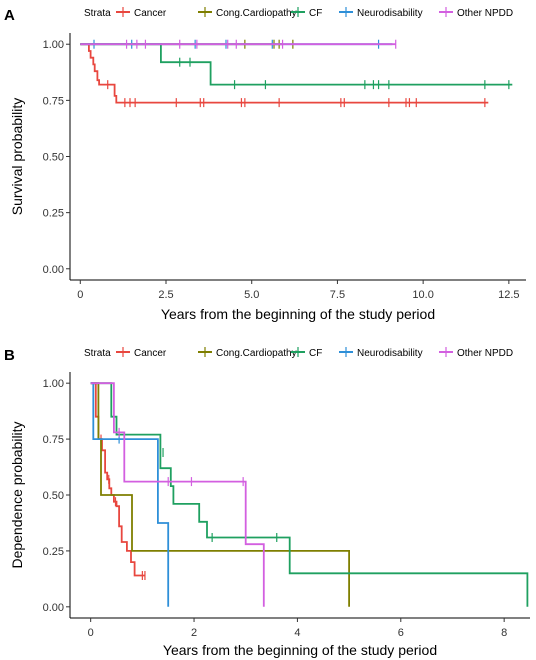 Image resolution: width=536 pixels, height=660 pixels. I want to click on x-tick-label: 8, so click(504, 633).